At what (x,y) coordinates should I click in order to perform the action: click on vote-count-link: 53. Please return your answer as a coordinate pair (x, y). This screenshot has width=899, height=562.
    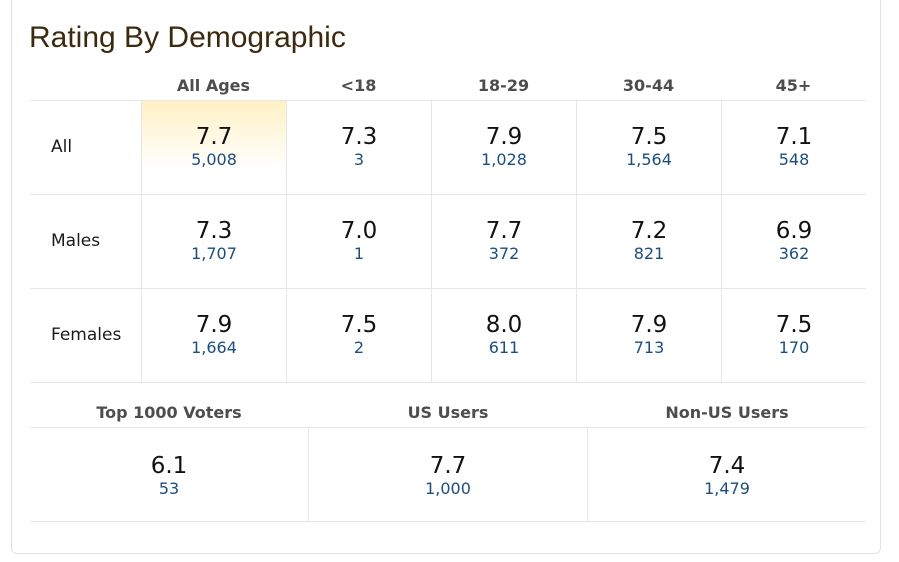
    Looking at the image, I should click on (169, 488).